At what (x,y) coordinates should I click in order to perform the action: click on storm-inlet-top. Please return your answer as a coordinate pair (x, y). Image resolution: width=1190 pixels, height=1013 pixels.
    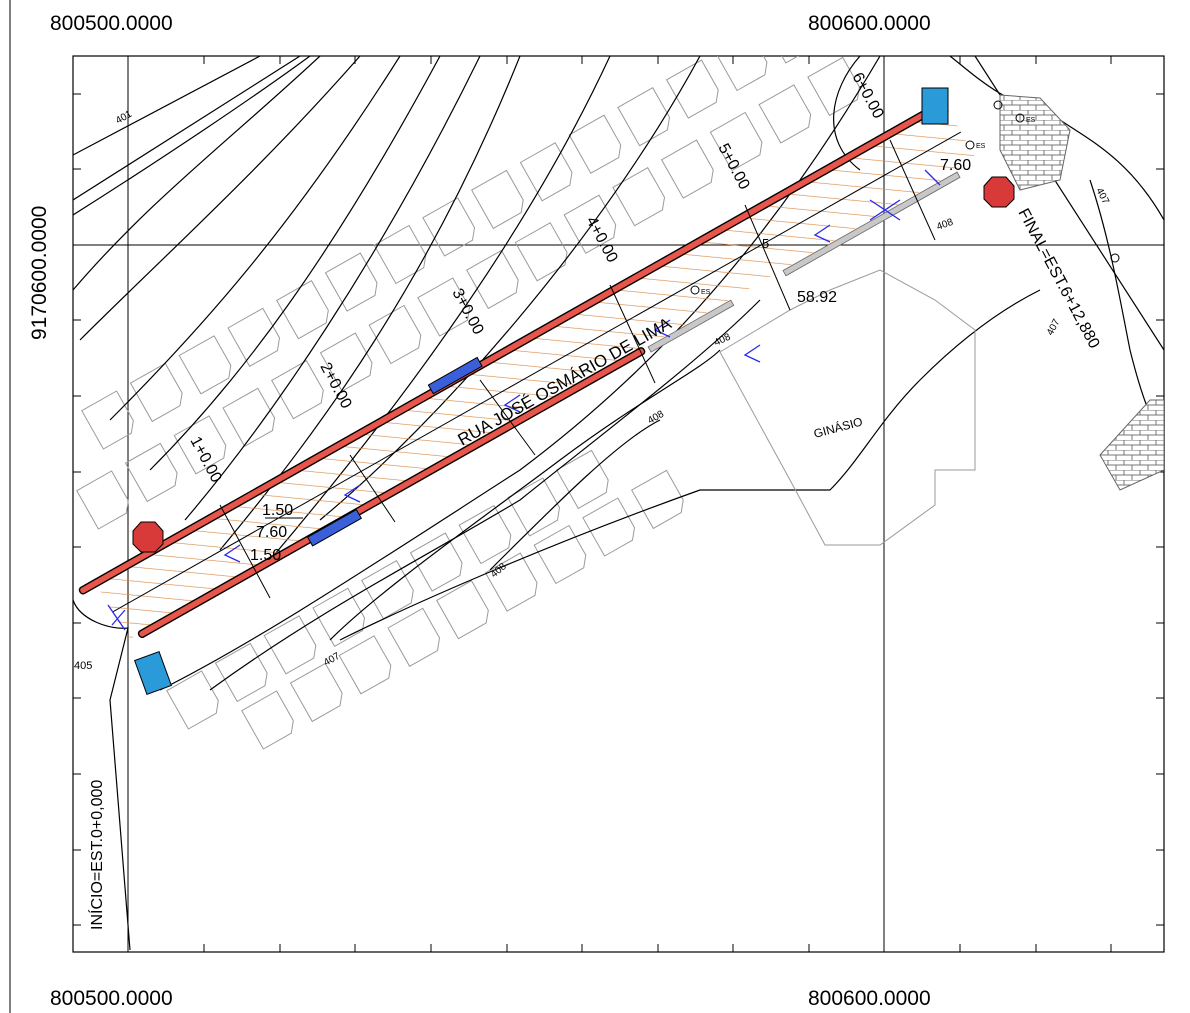
    Looking at the image, I should click on (455, 375).